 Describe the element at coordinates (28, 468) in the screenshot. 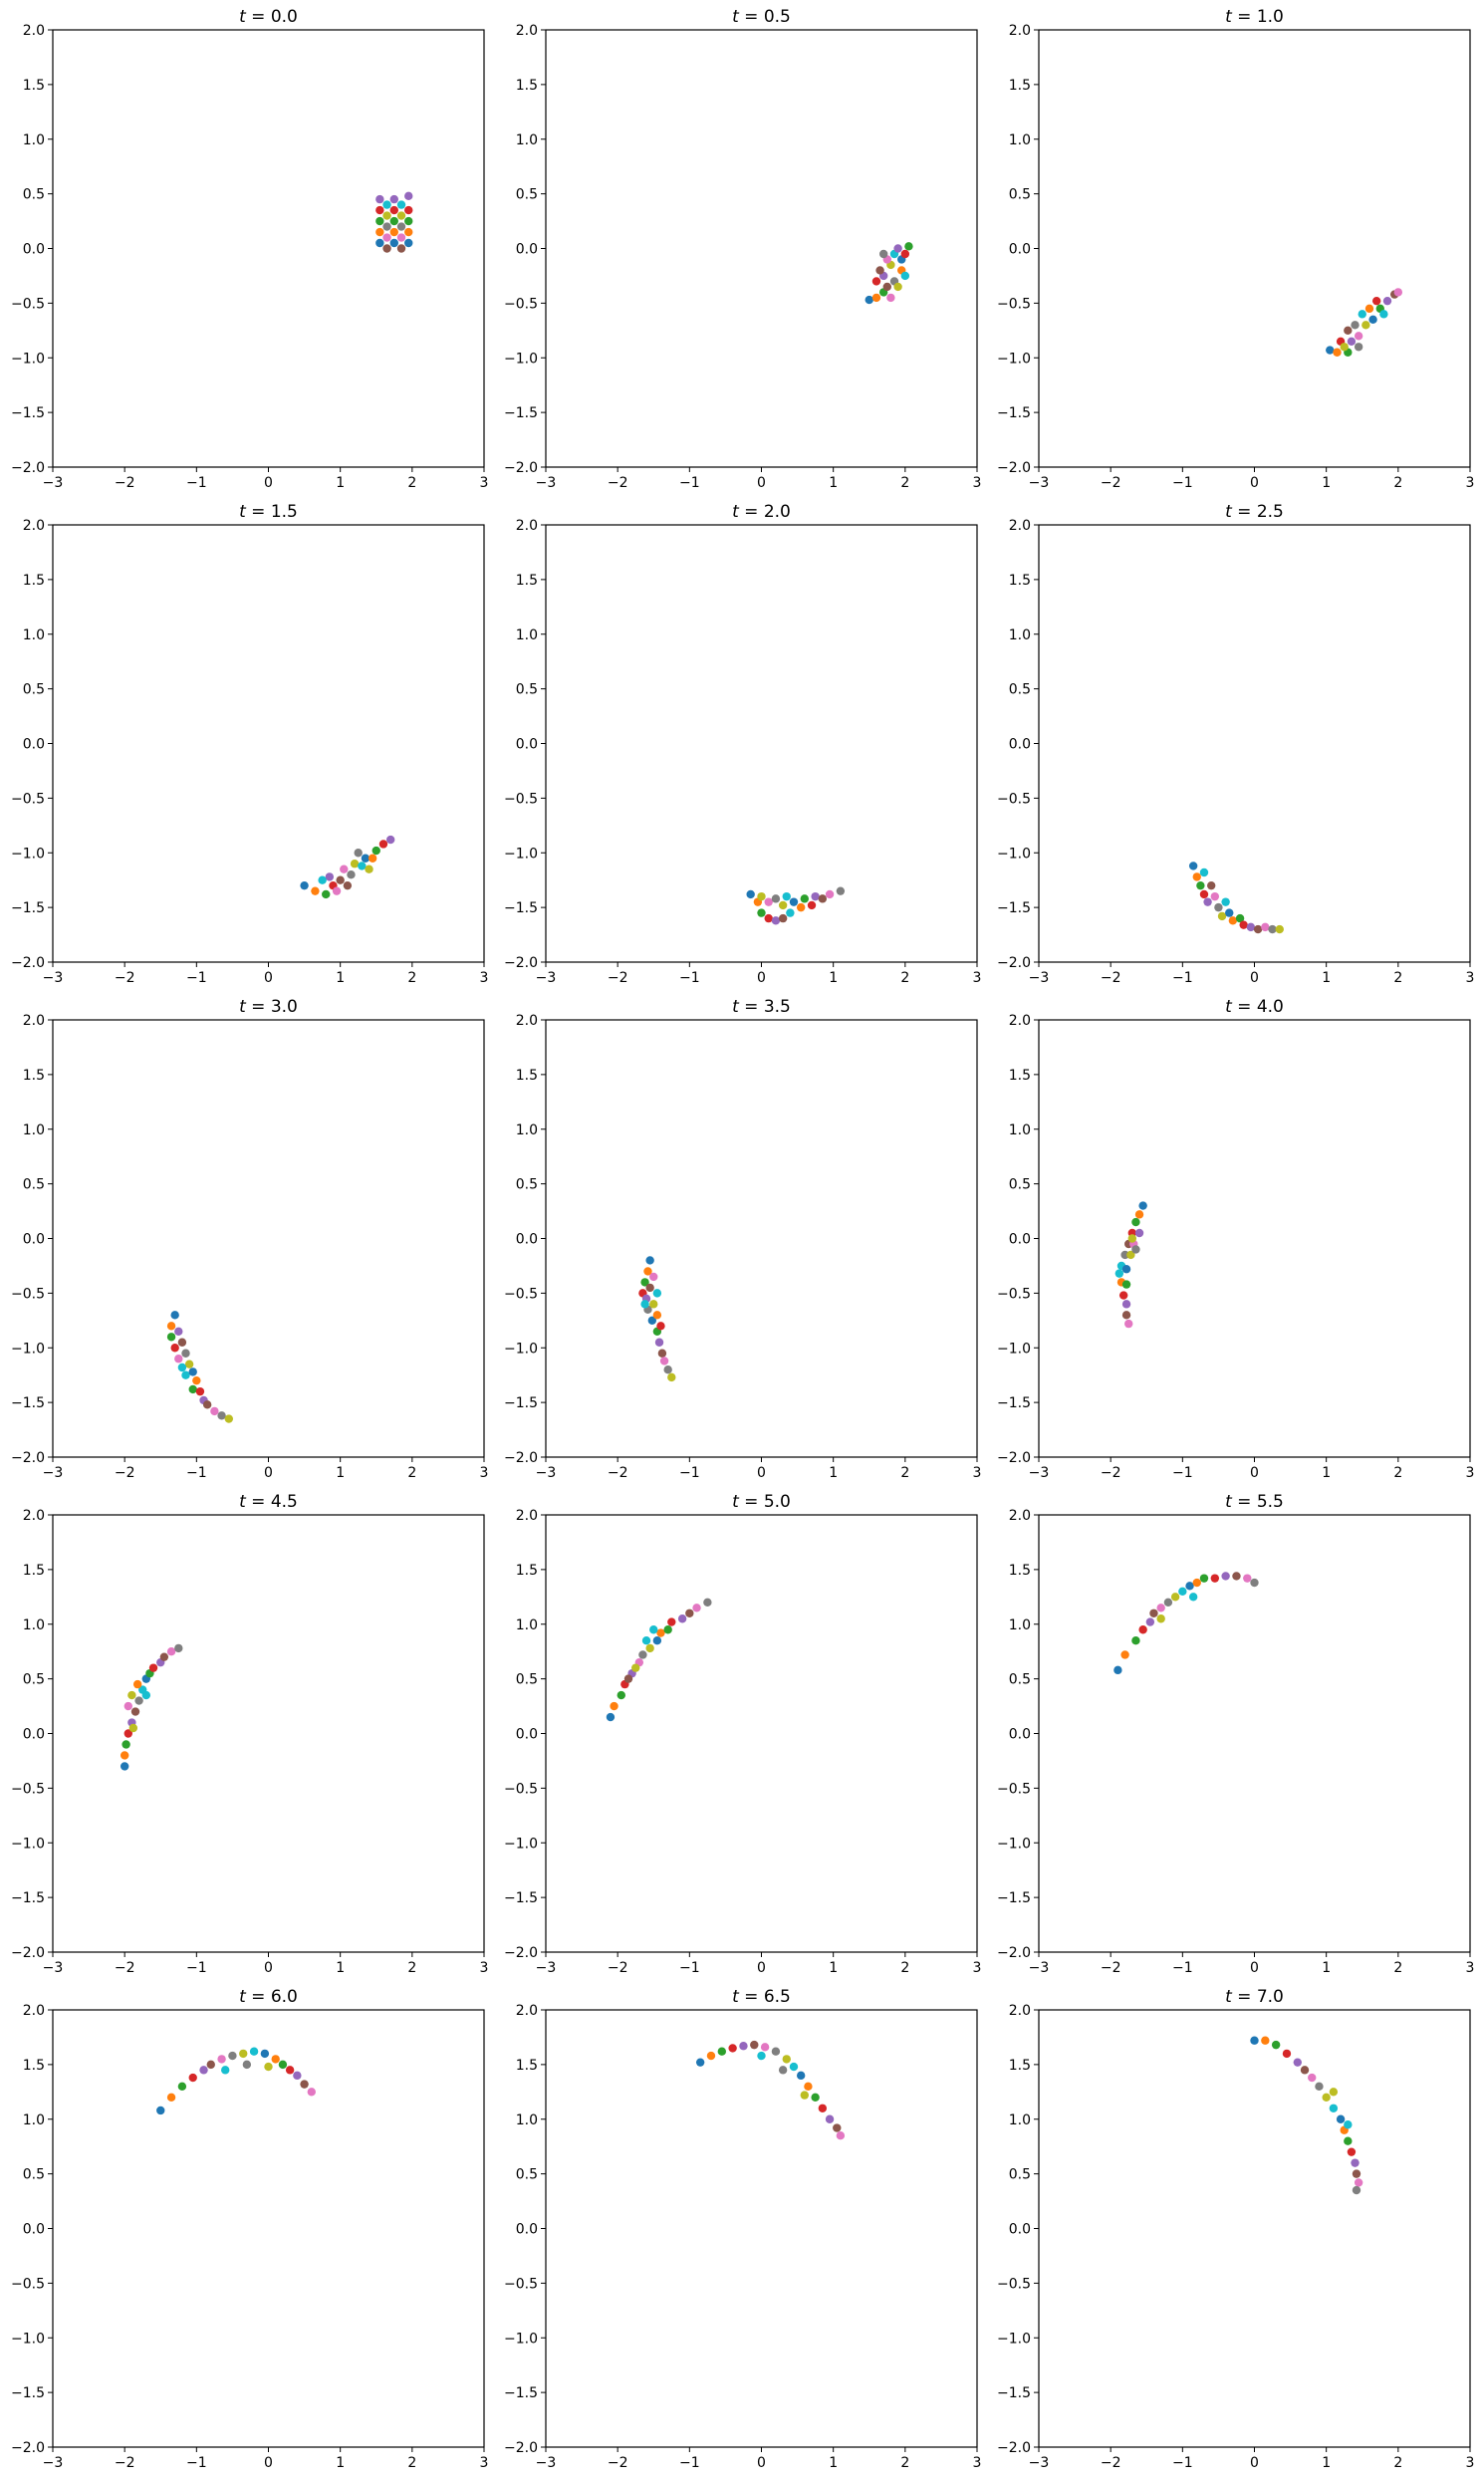

I see `y-tick-label: −2.0` at that location.